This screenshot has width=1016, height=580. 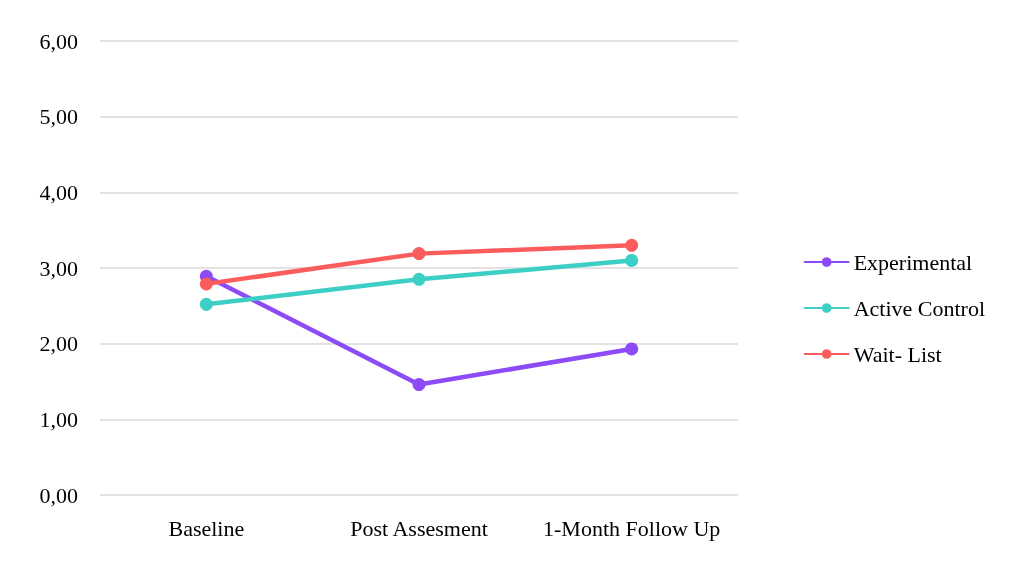 What do you see at coordinates (58, 344) in the screenshot?
I see `y-tick-label: 2,00` at bounding box center [58, 344].